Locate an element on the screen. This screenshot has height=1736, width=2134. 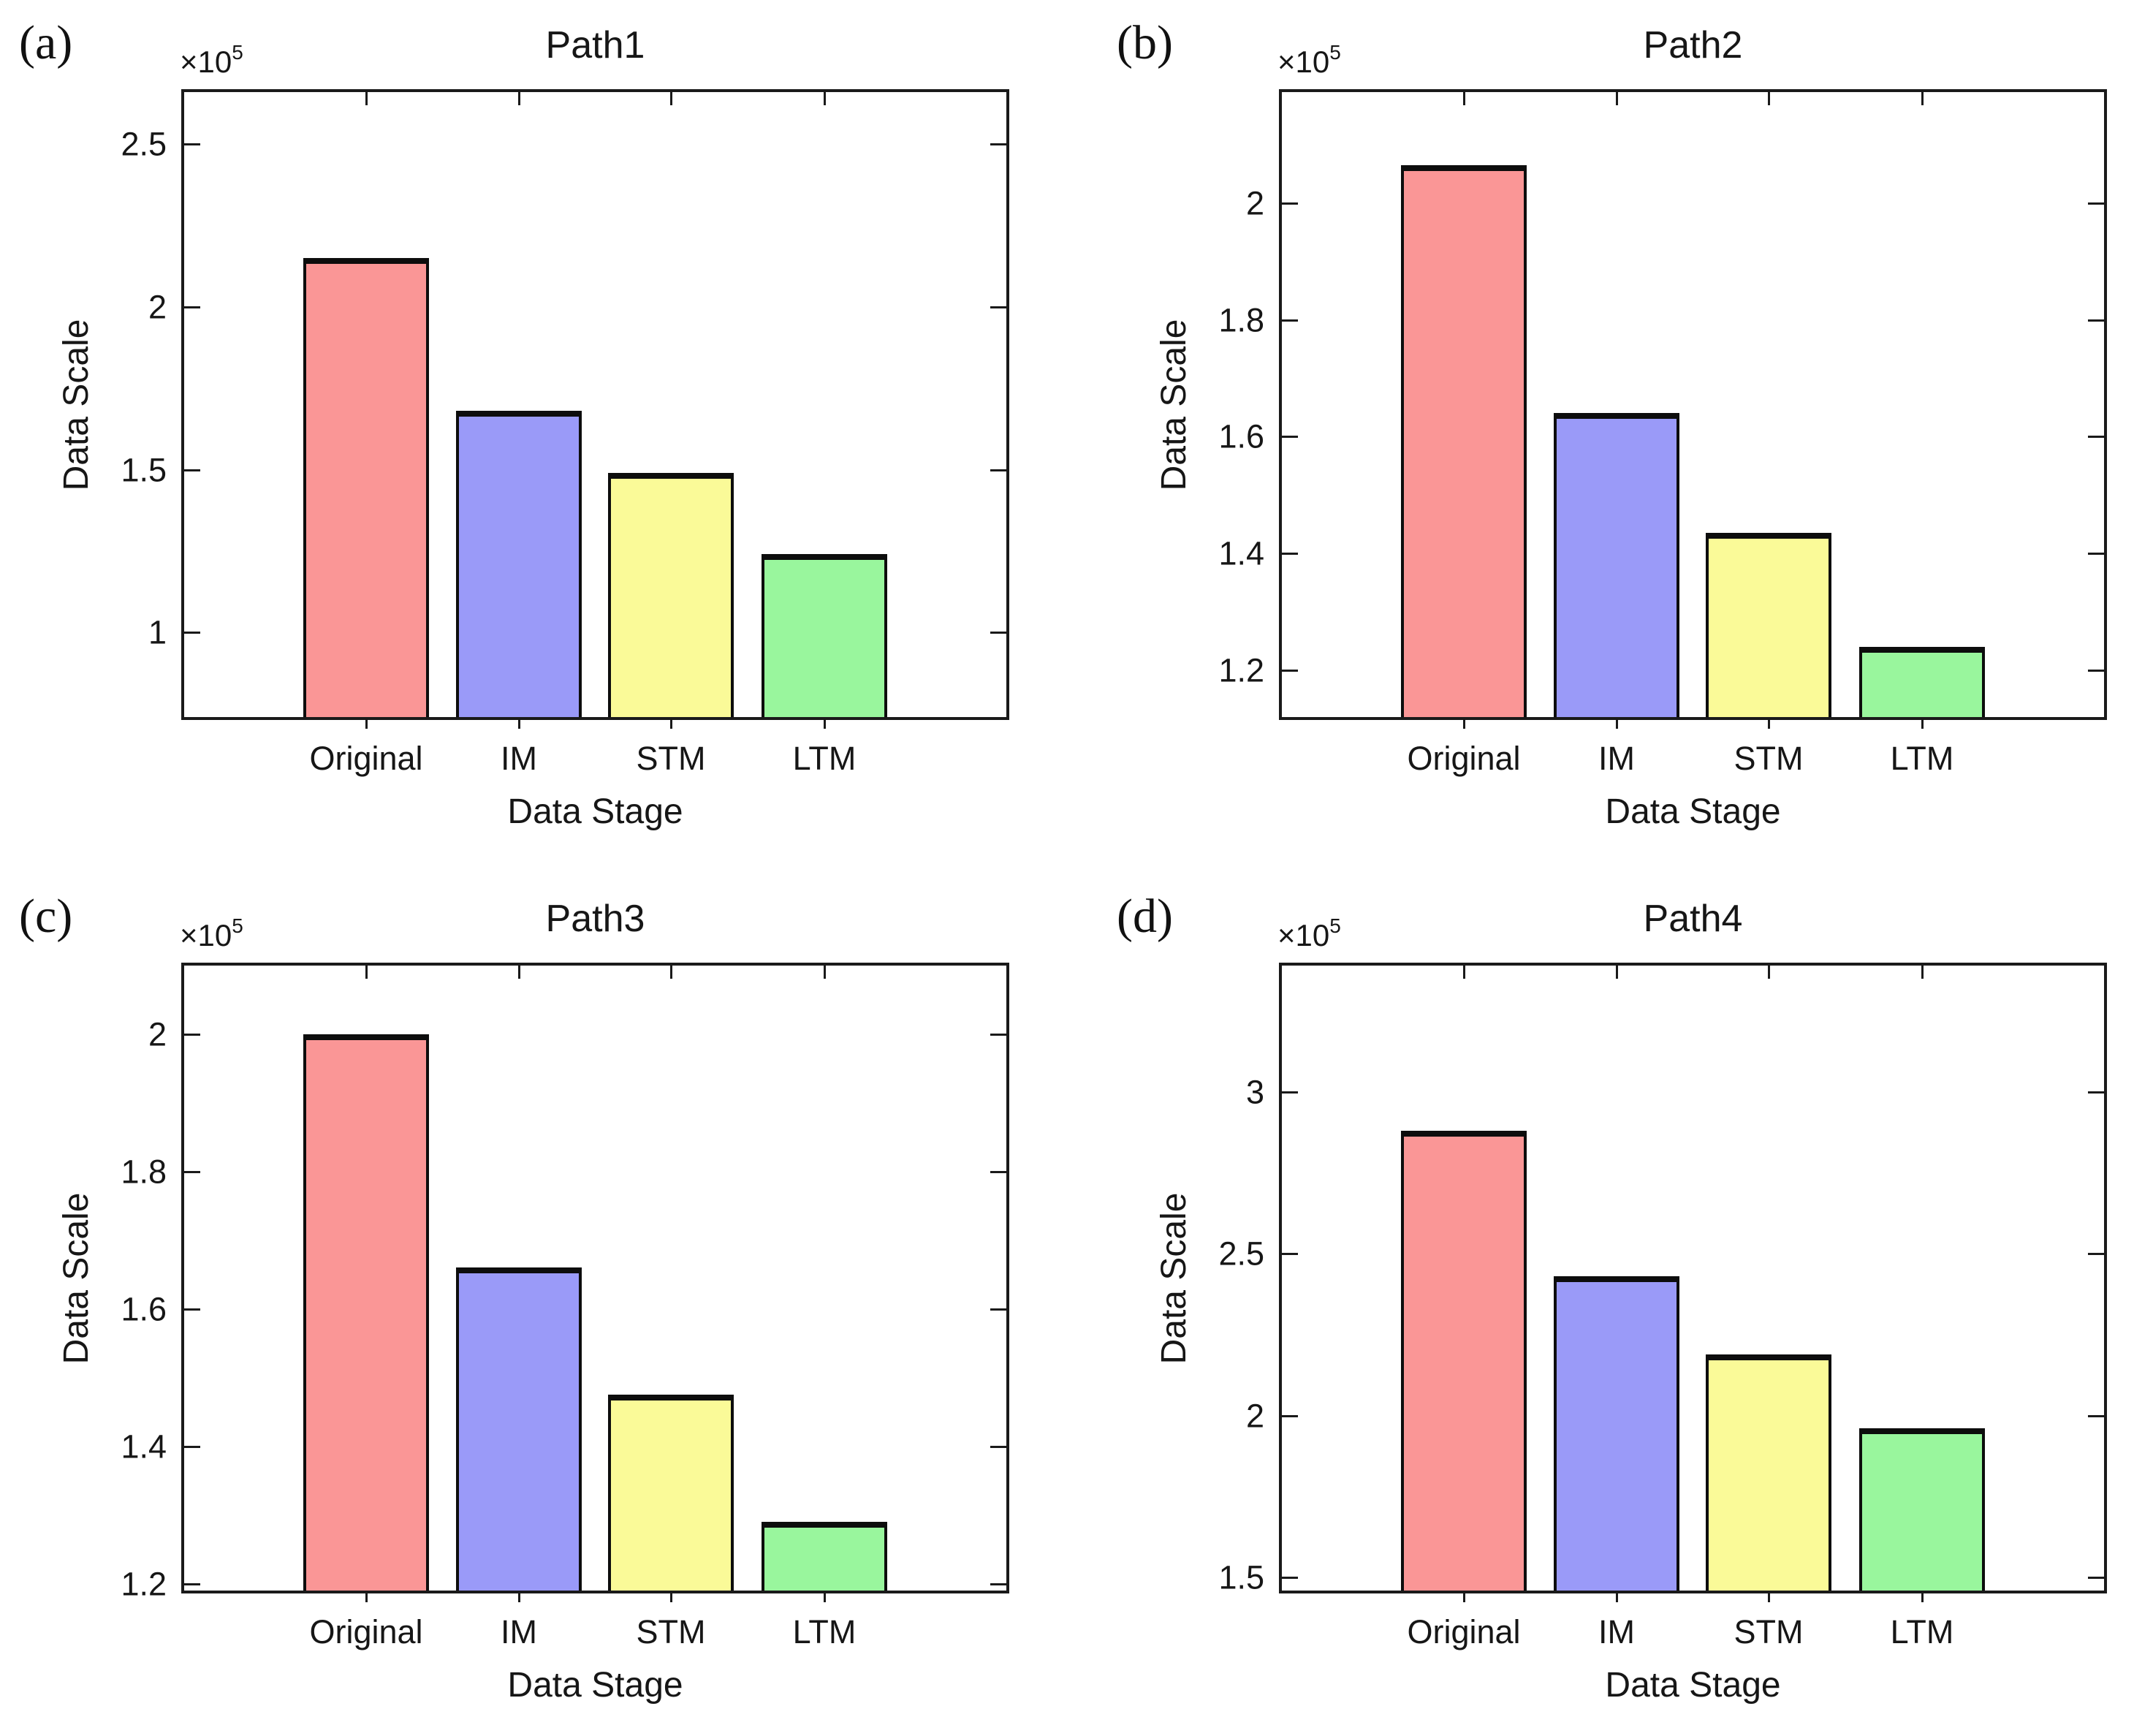
plot-area-path4 is located at coordinates (1693, 1278).